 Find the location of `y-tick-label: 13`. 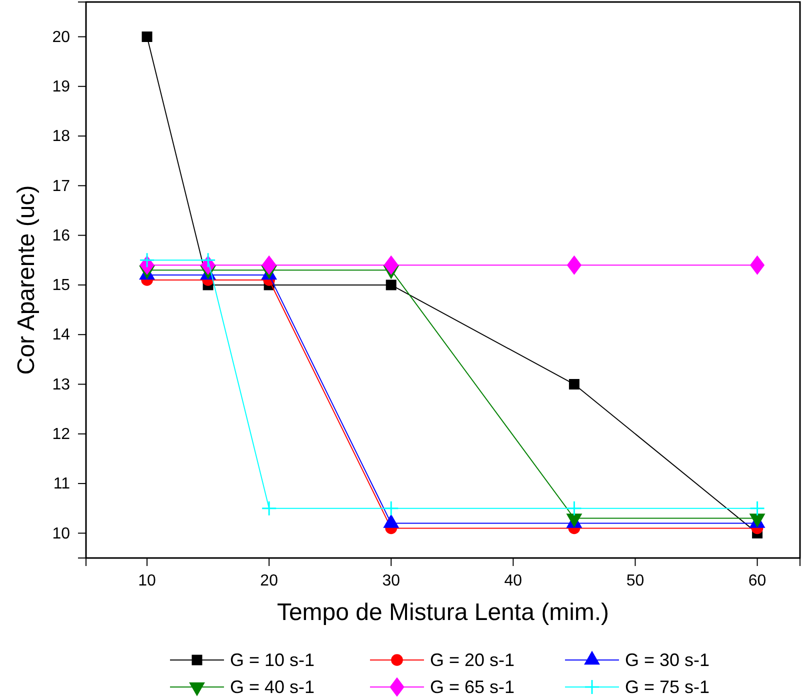

y-tick-label: 13 is located at coordinates (61, 385).